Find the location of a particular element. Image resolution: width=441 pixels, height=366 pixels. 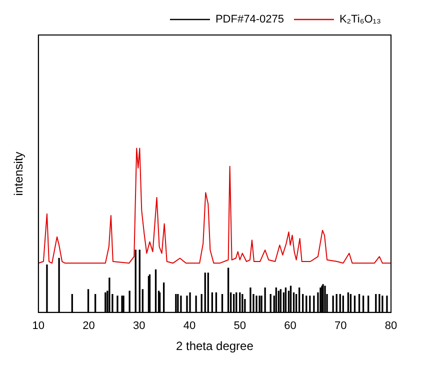

x-tick-label: 50 is located at coordinates (240, 326).